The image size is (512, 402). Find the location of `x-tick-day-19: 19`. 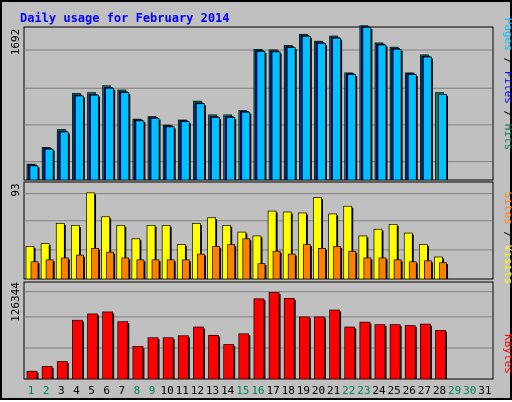

x-tick-day-19: 19 is located at coordinates (303, 390).